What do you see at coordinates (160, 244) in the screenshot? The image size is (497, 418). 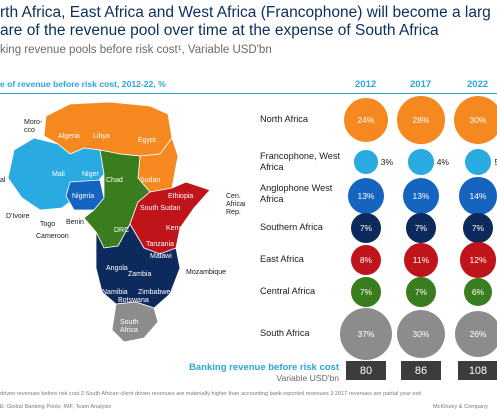 I see `map-label: Tanzania` at bounding box center [160, 244].